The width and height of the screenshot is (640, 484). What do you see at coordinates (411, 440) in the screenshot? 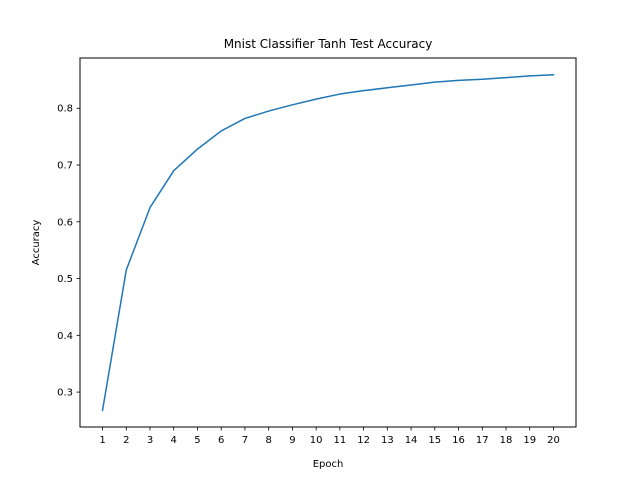
I see `x-tick-label: 14` at bounding box center [411, 440].